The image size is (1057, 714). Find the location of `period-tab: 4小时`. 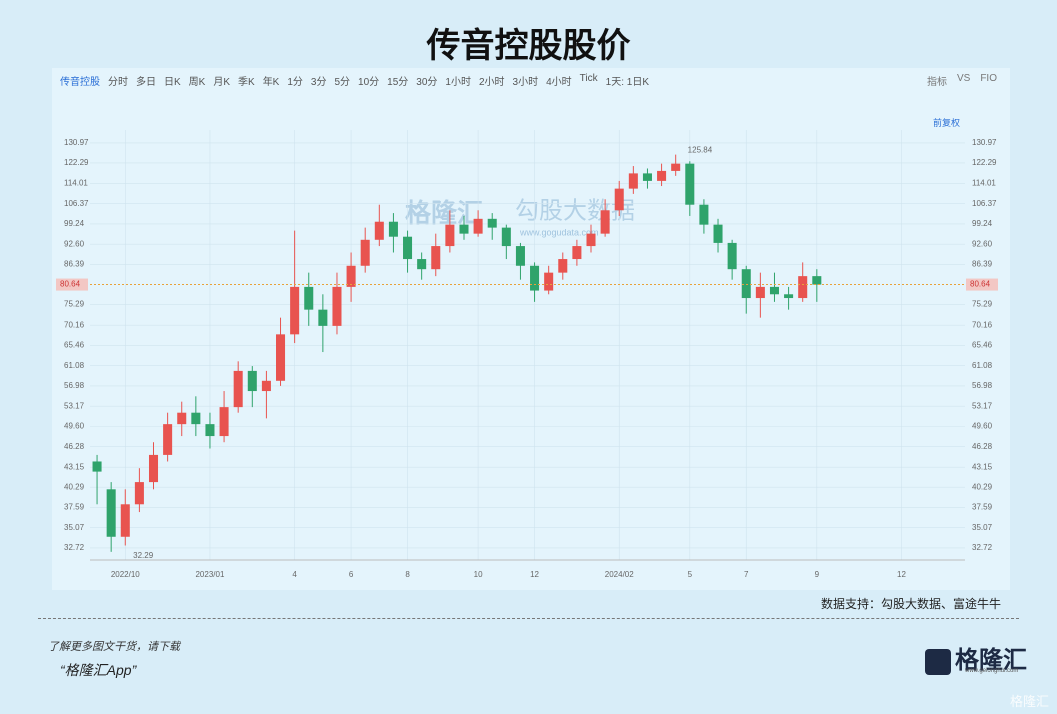

period-tab: 4小时 is located at coordinates (559, 82).